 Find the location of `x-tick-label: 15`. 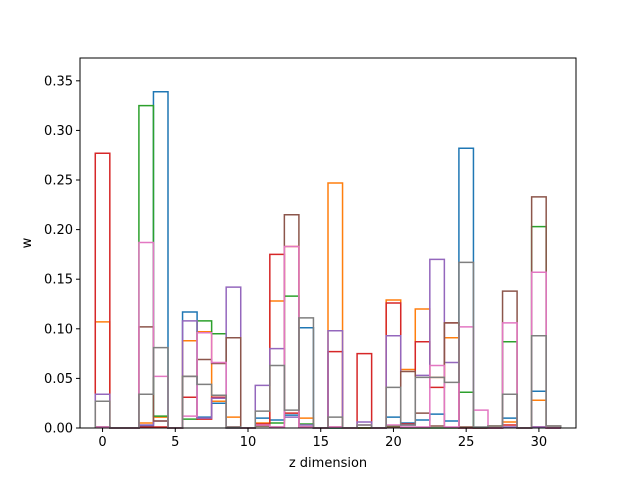

x-tick-label: 15 is located at coordinates (320, 442).